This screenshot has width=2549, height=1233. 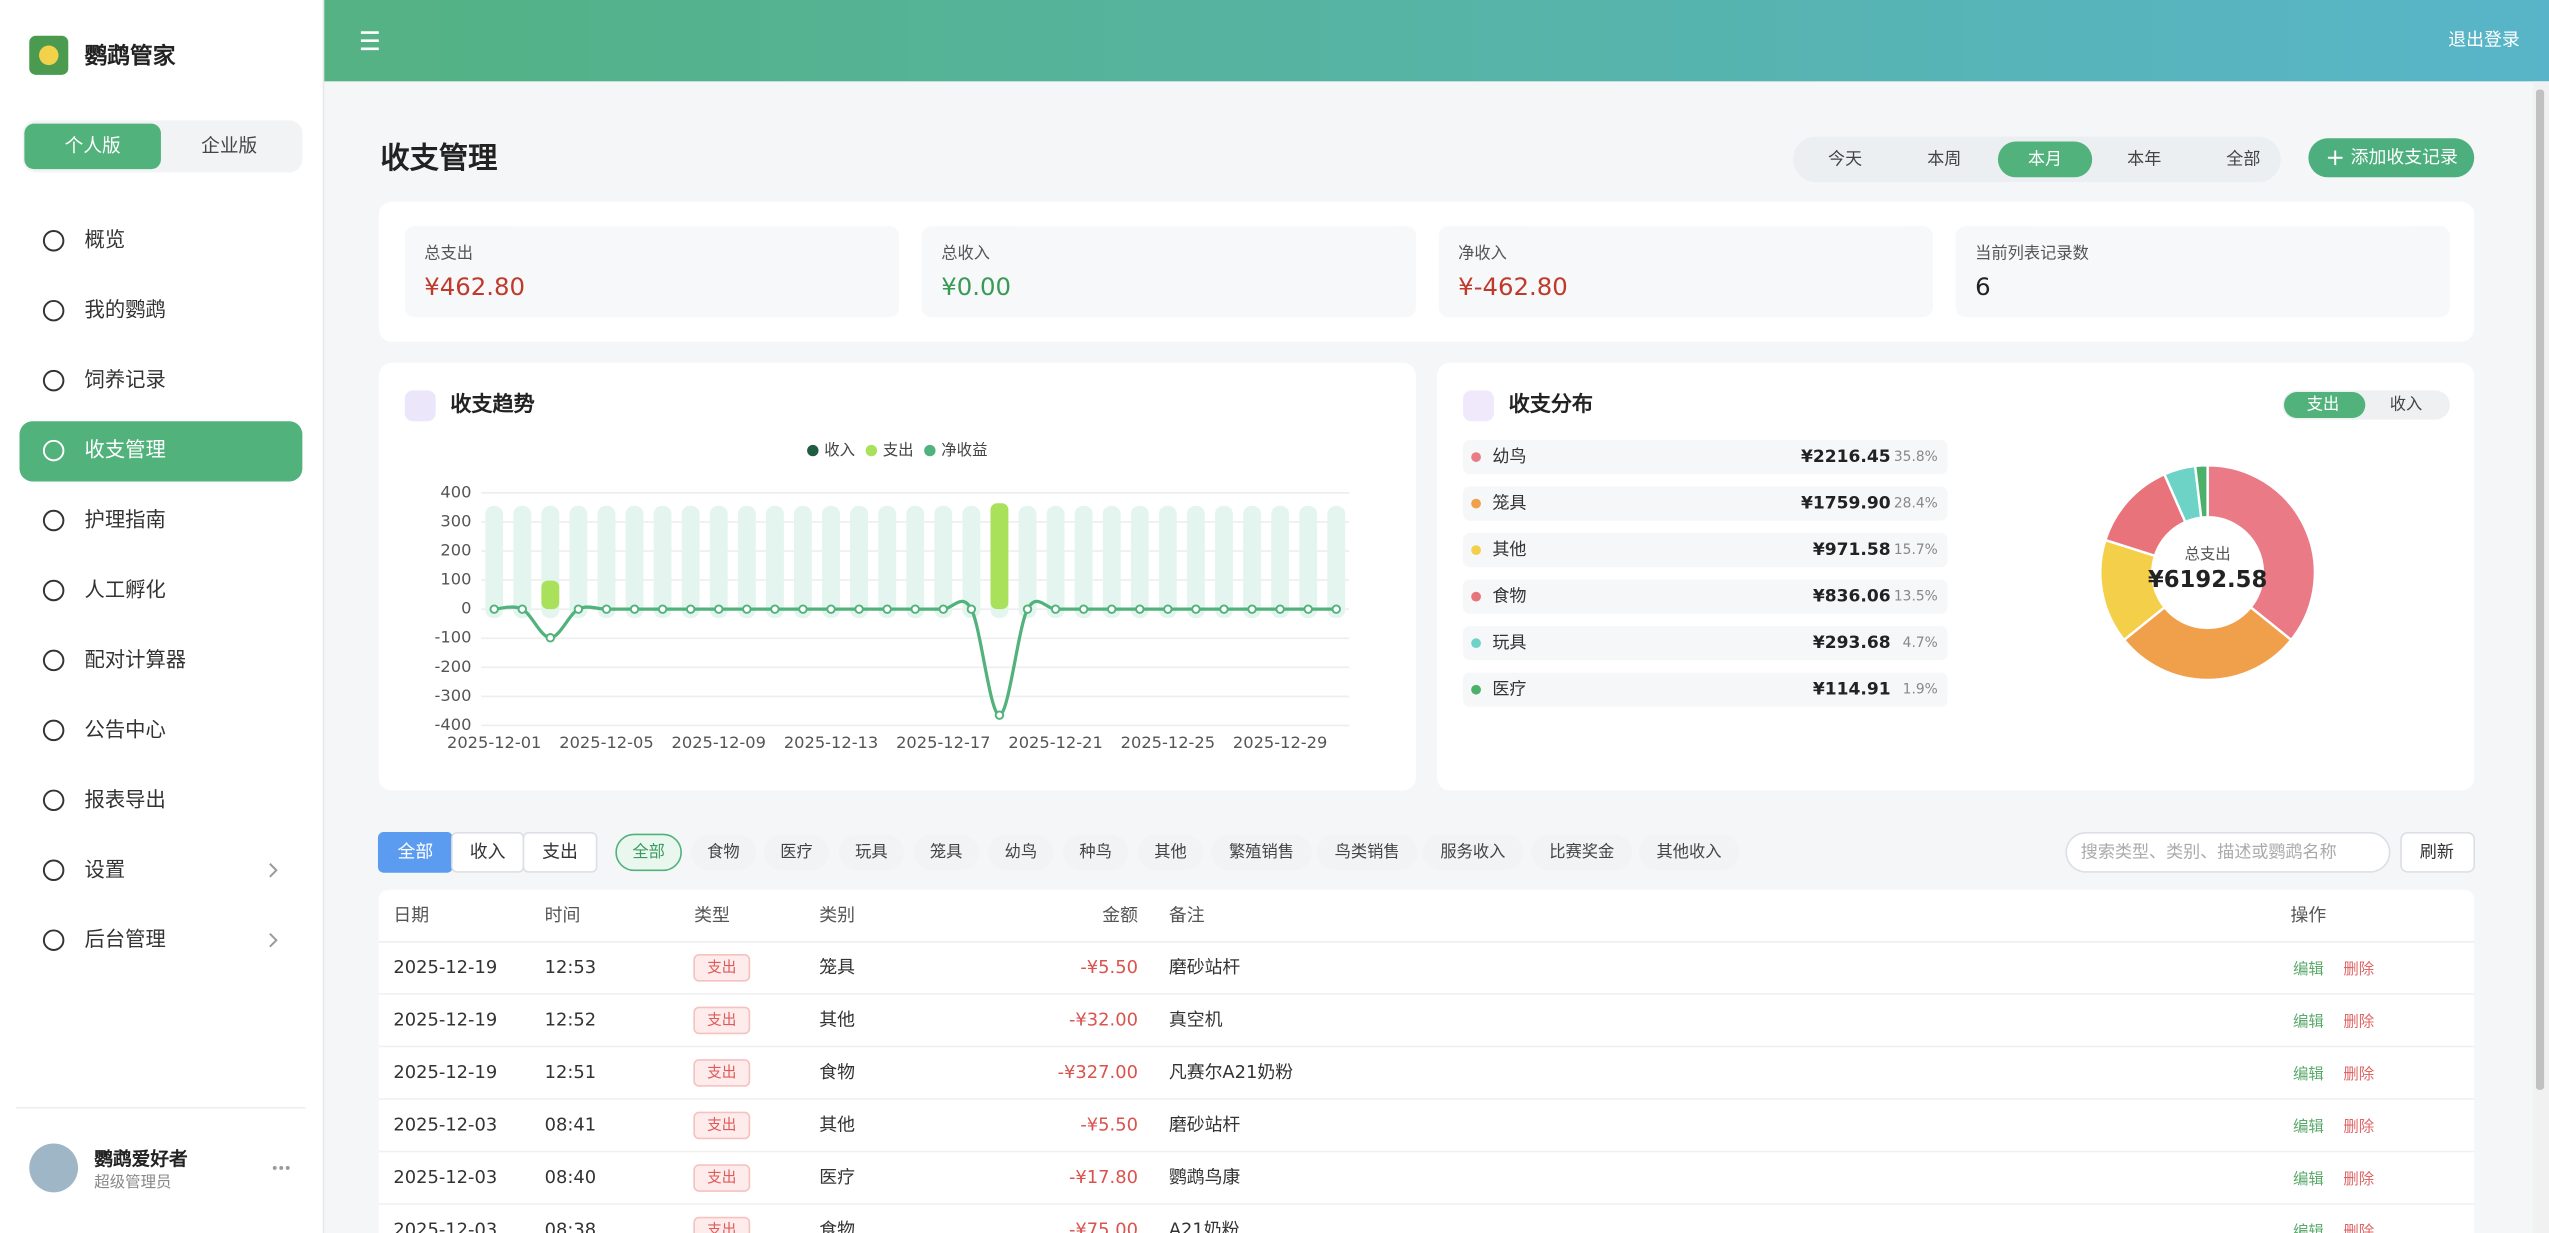 I want to click on category-chip-label: 医疗, so click(x=796, y=851).